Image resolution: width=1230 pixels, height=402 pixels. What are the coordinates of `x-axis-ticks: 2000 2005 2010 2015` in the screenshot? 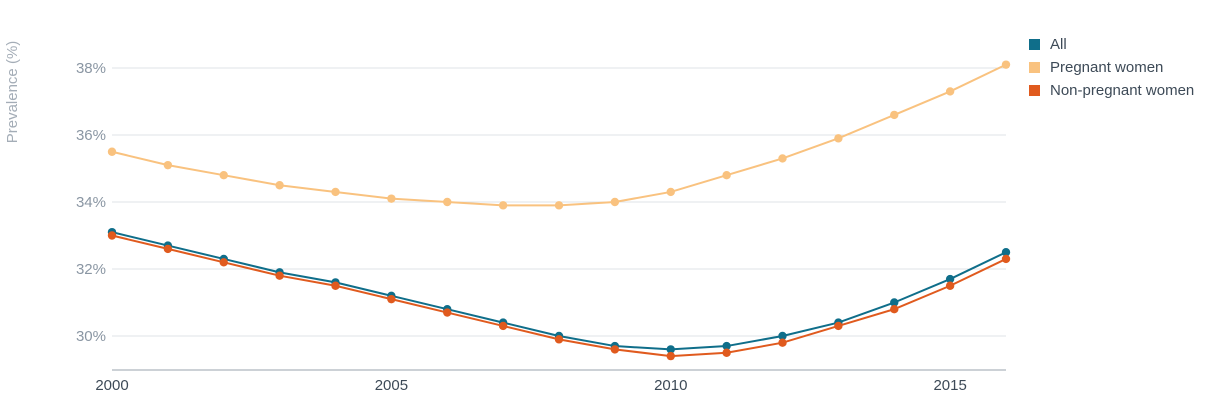 It's located at (531, 385).